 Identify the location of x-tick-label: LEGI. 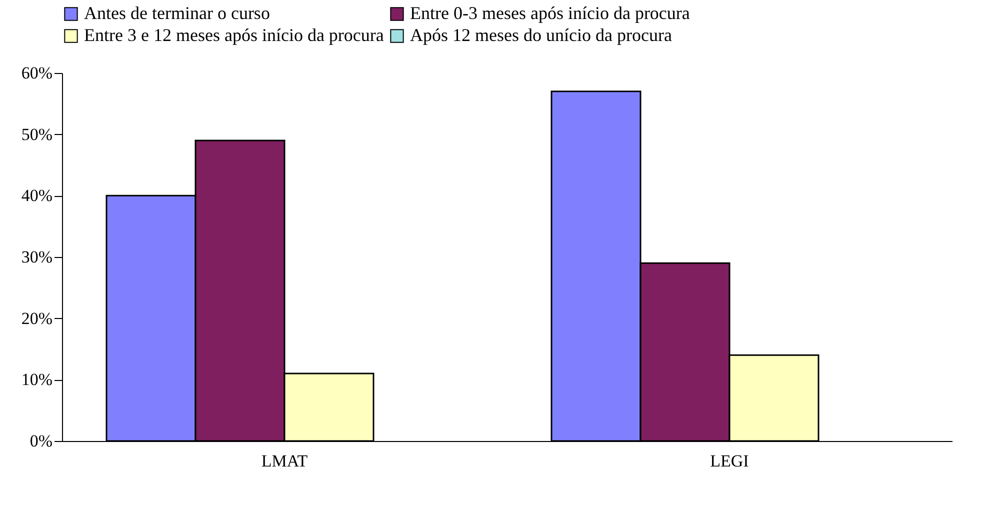
(730, 461).